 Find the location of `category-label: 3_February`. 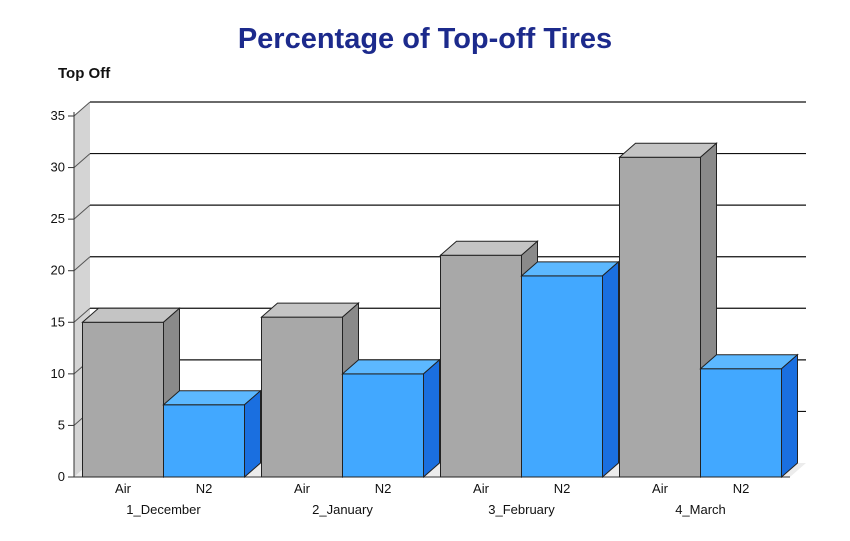

category-label: 3_February is located at coordinates (521, 509).